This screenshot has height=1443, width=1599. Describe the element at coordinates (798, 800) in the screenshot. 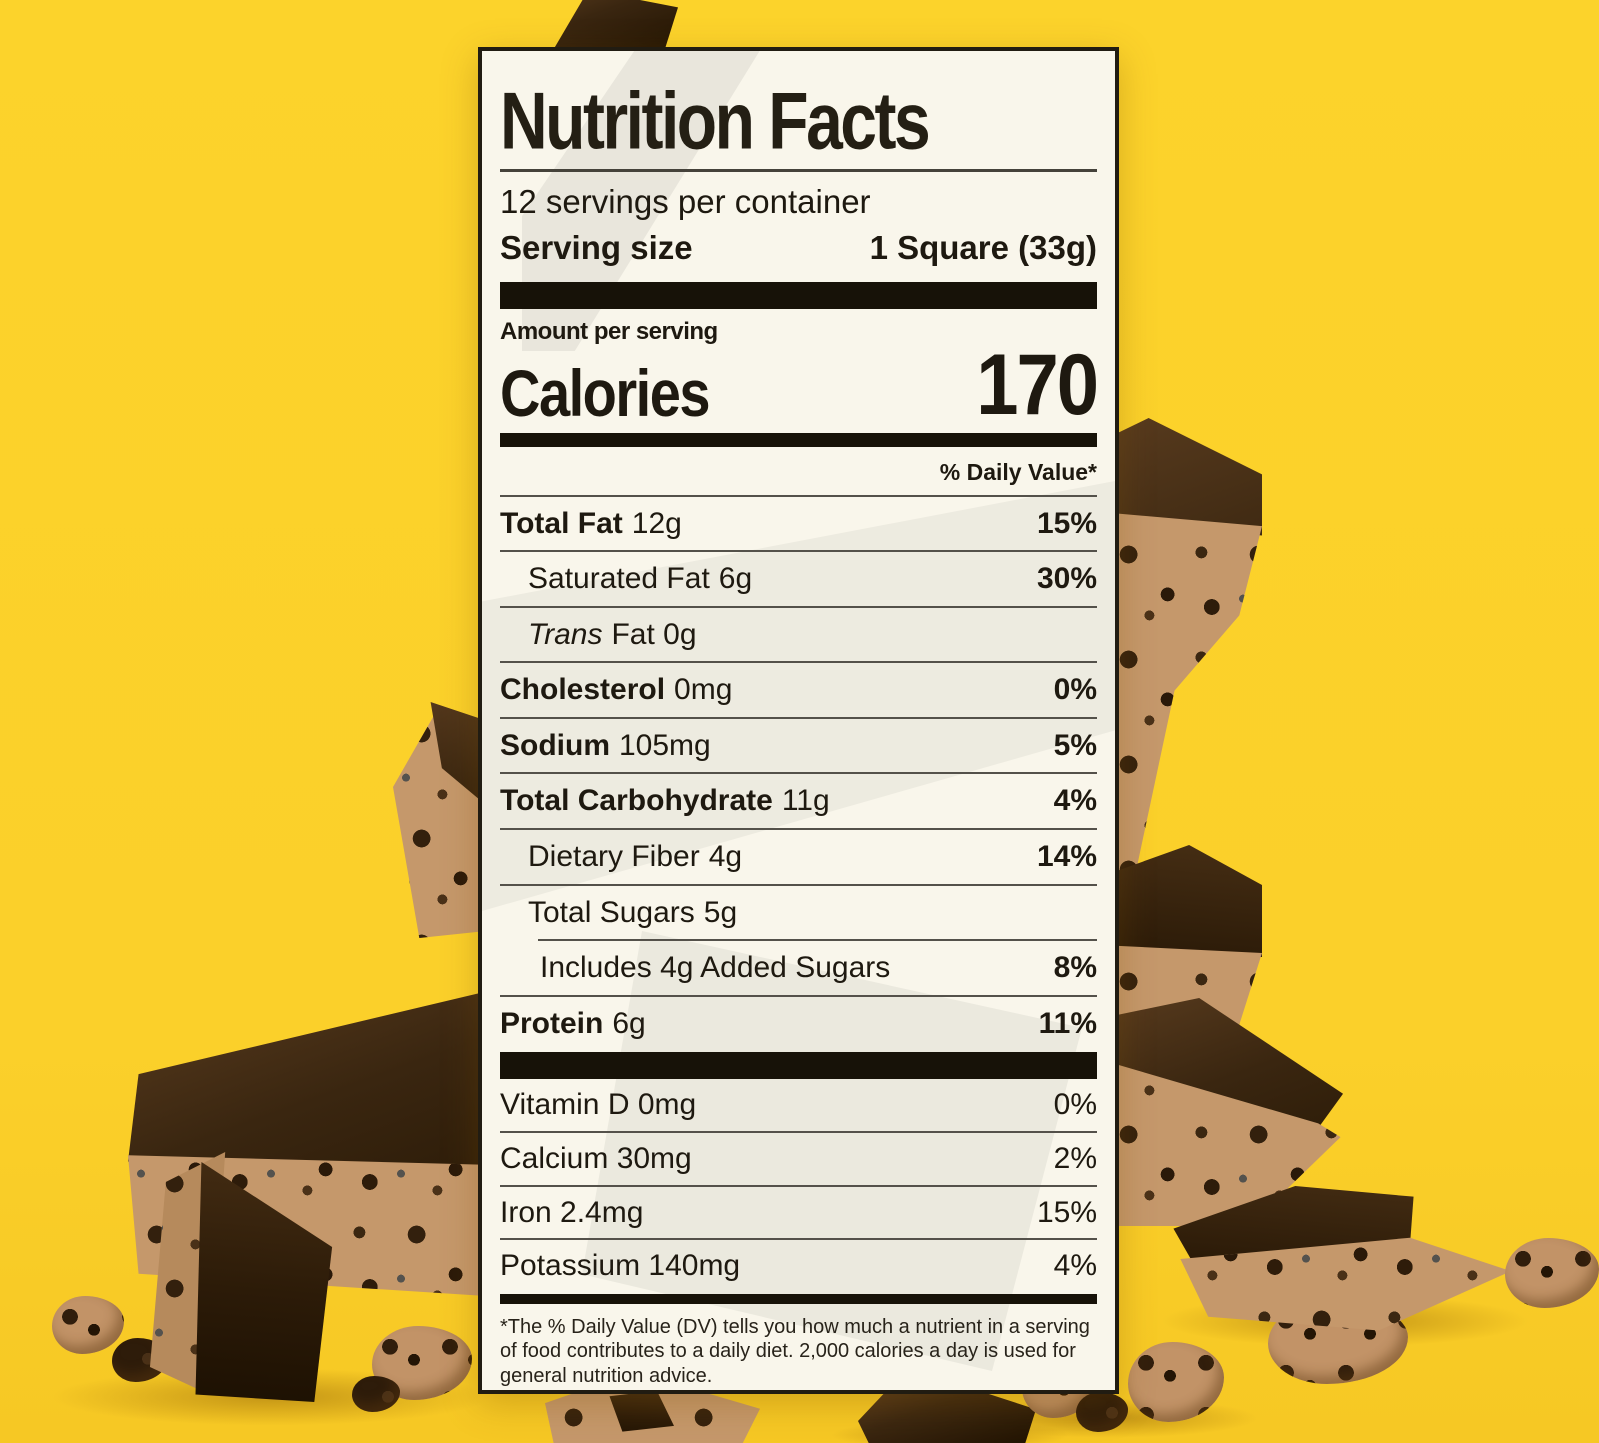

I see `nutrient-row-total-carbohydrate: Total Carbohydrate 11g 4%` at that location.